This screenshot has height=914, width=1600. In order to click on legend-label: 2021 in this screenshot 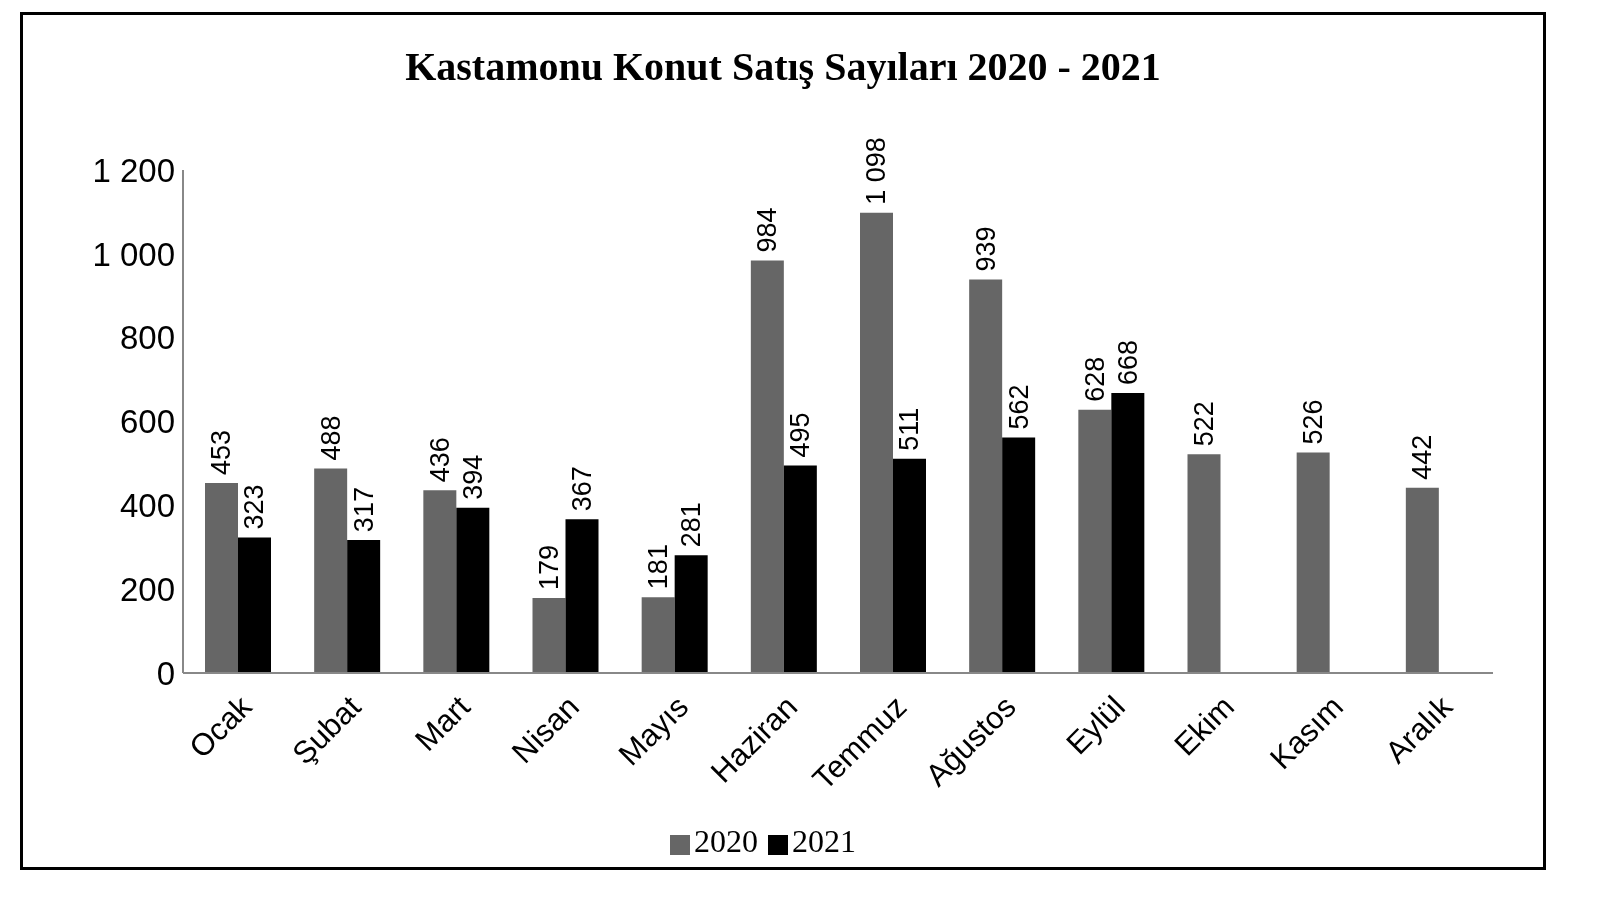, I will do `click(824, 841)`.